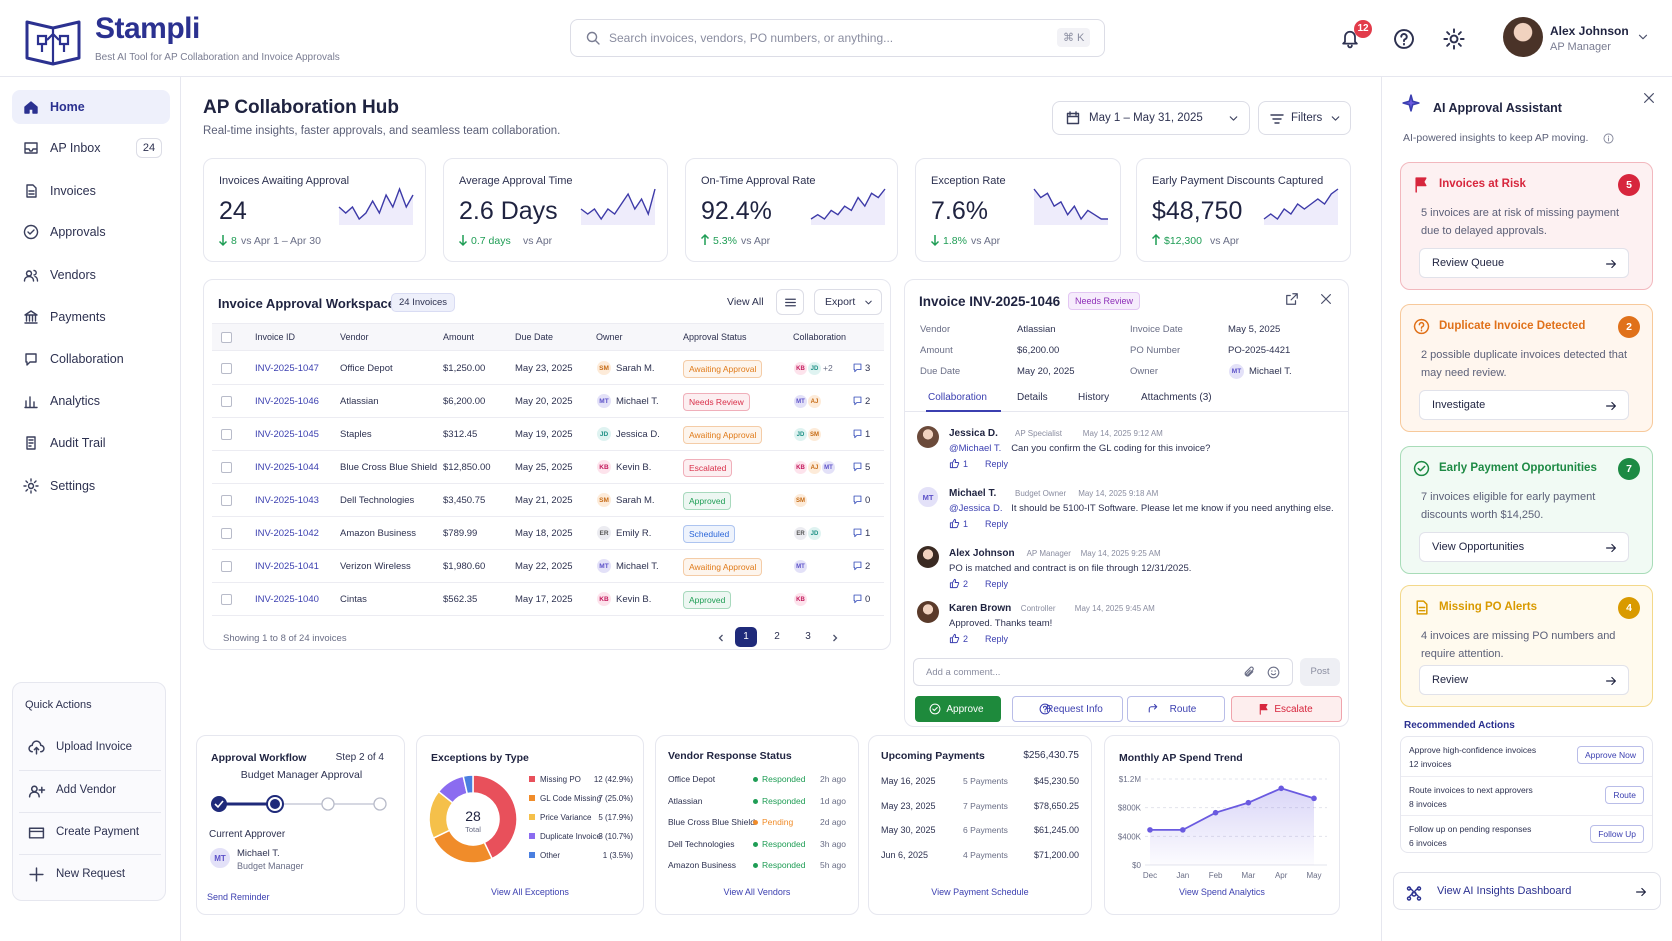 The width and height of the screenshot is (1672, 941). Describe the element at coordinates (91, 275) in the screenshot. I see `nav-item: Vendors` at that location.